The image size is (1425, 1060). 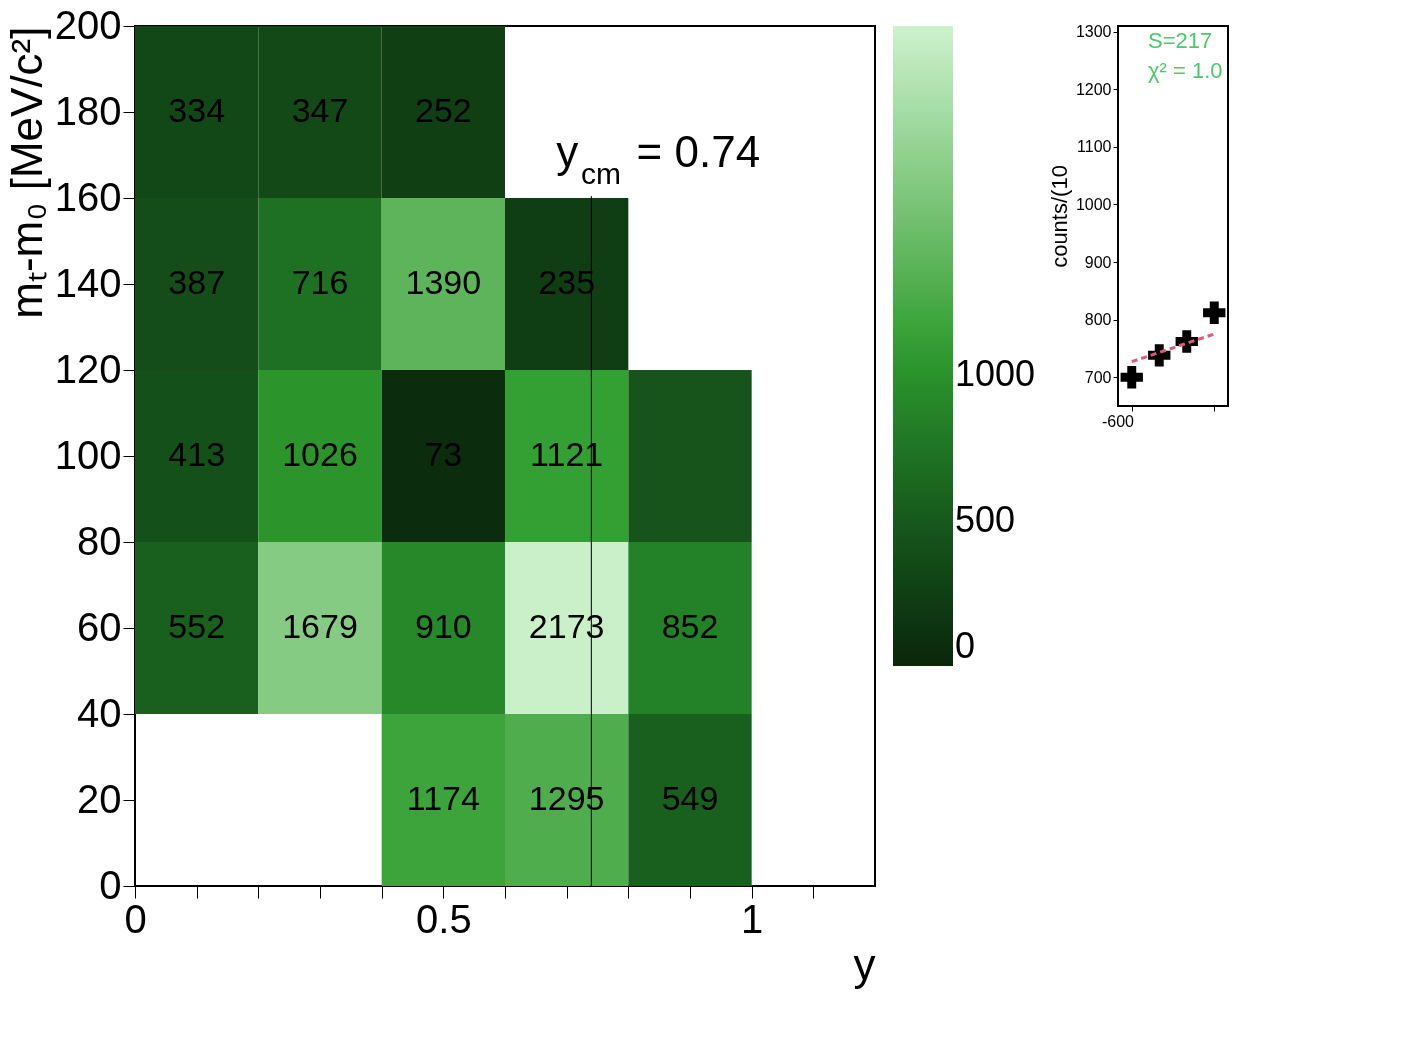 I want to click on data-label: 716, so click(x=320, y=282).